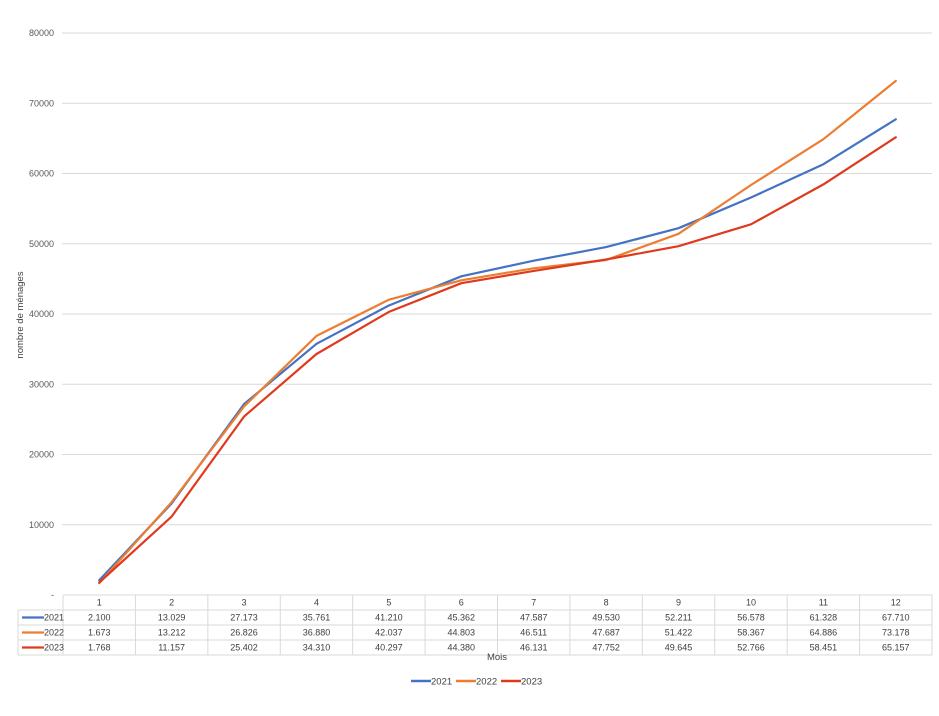  I want to click on x-tick-label: 3, so click(244, 603).